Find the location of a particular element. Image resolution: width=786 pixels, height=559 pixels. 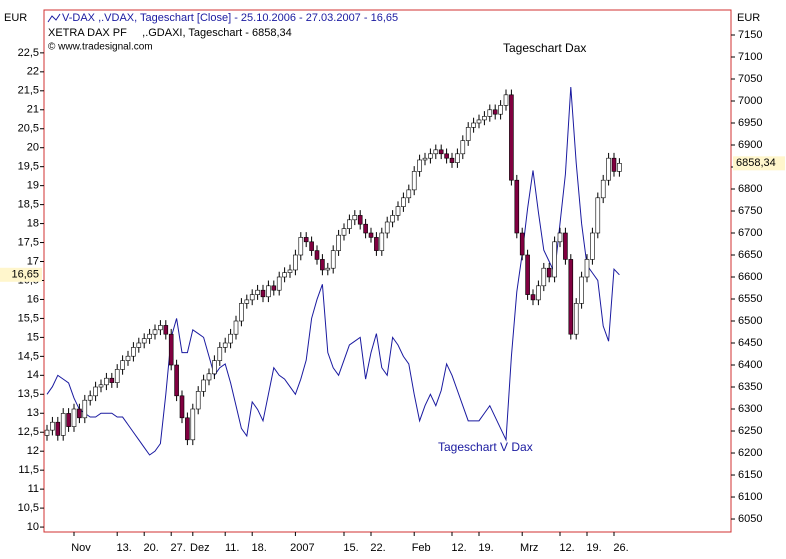

y-tick-label: 18 is located at coordinates (33, 223).